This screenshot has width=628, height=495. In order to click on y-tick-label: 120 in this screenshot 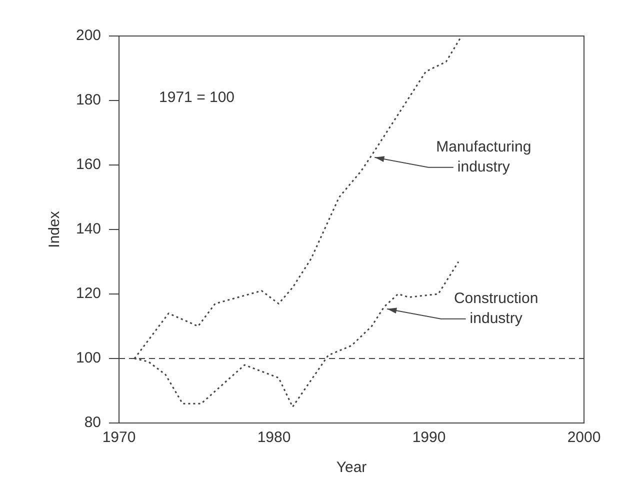, I will do `click(89, 293)`.